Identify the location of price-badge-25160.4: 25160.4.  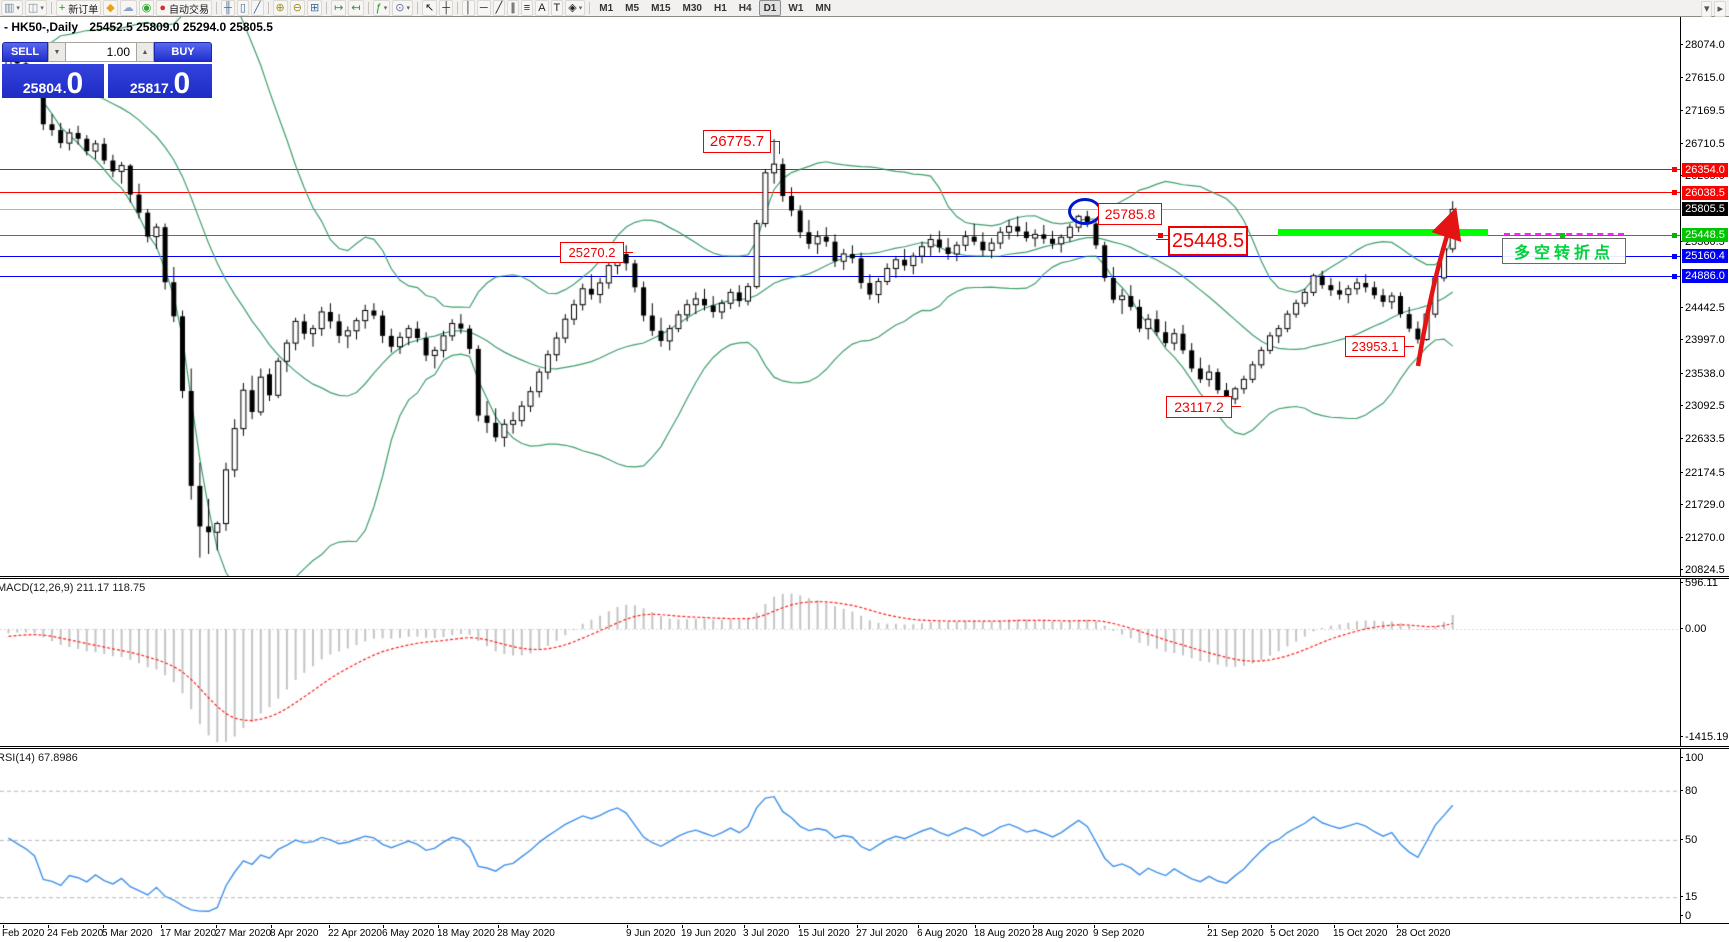
(1705, 256).